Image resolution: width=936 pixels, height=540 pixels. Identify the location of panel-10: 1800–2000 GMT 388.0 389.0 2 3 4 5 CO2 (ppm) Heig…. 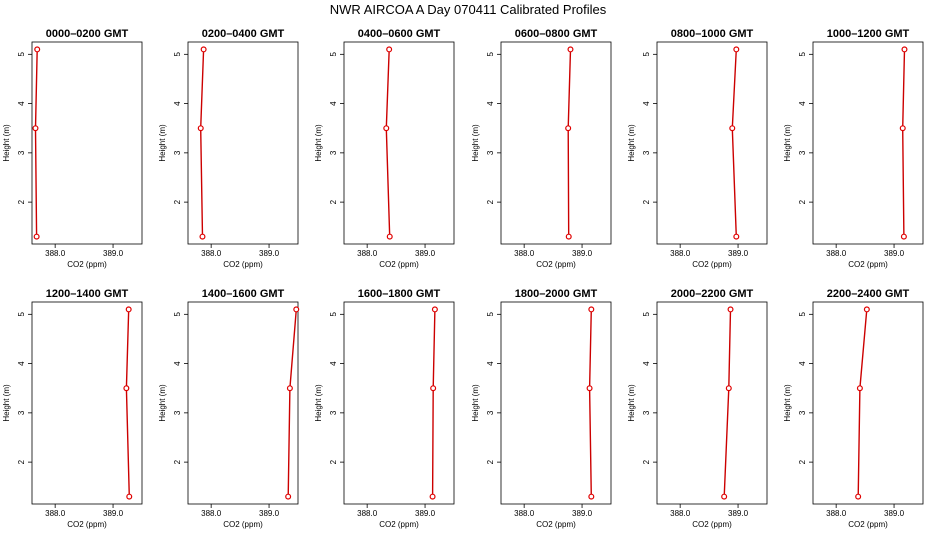
(541, 408).